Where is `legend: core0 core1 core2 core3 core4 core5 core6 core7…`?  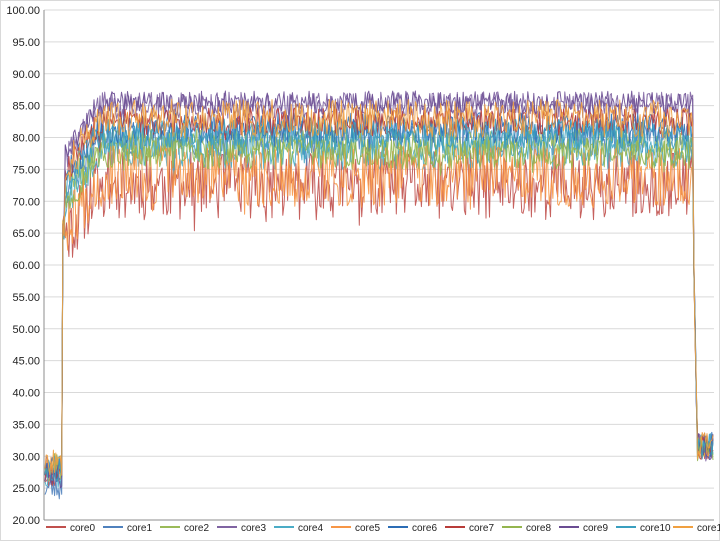
legend: core0 core1 core2 core3 core4 core5 core6 core7… is located at coordinates (383, 528).